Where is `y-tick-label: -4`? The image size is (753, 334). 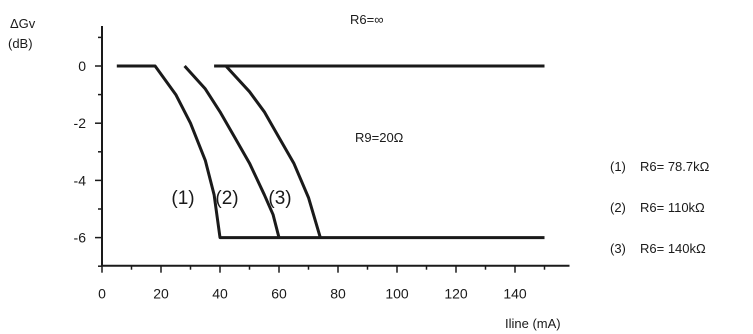 y-tick-label: -4 is located at coordinates (80, 180).